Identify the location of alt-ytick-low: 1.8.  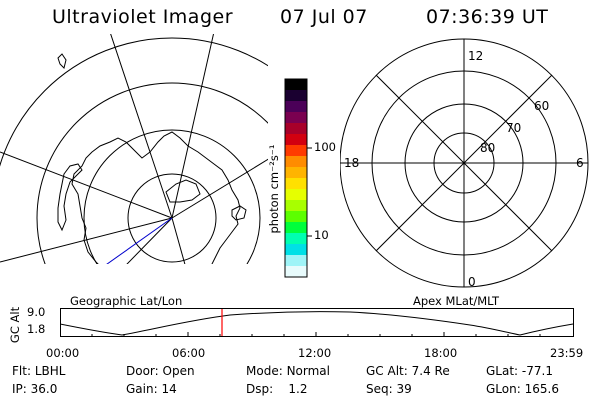
(36, 329).